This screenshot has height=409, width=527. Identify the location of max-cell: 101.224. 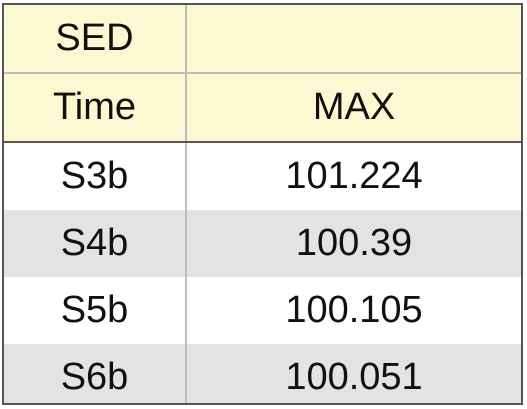
(353, 176).